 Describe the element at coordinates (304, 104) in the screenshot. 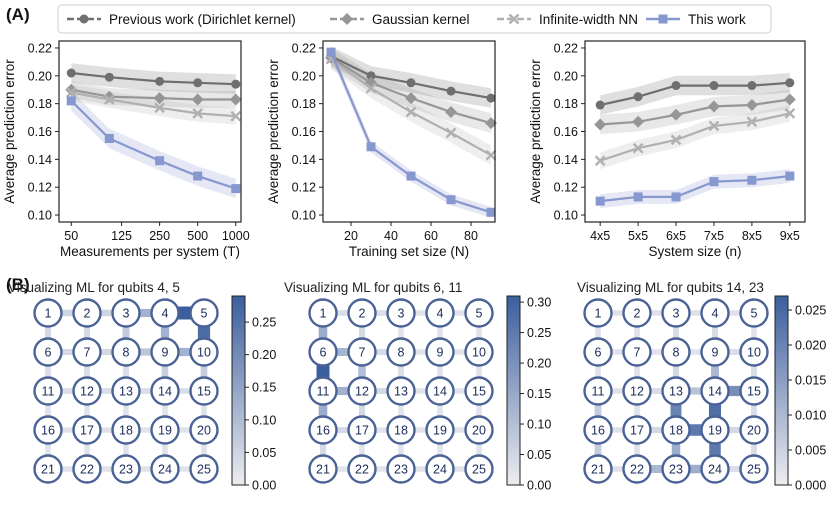

I see `y-tick-label: 0.18` at that location.